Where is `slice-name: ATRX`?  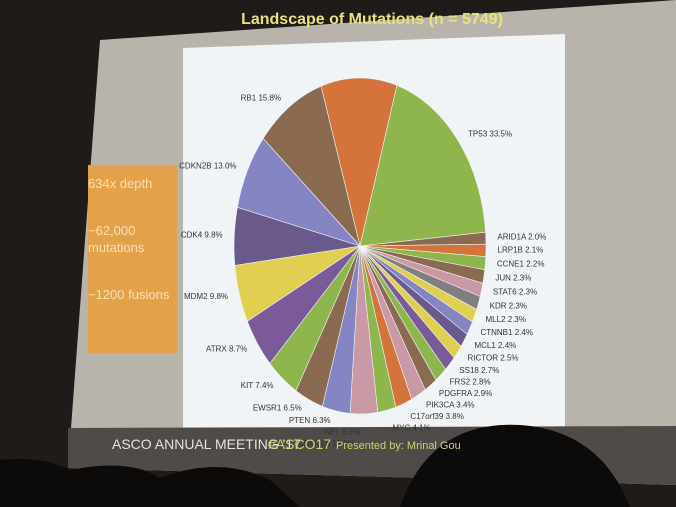
slice-name: ATRX is located at coordinates (216, 348).